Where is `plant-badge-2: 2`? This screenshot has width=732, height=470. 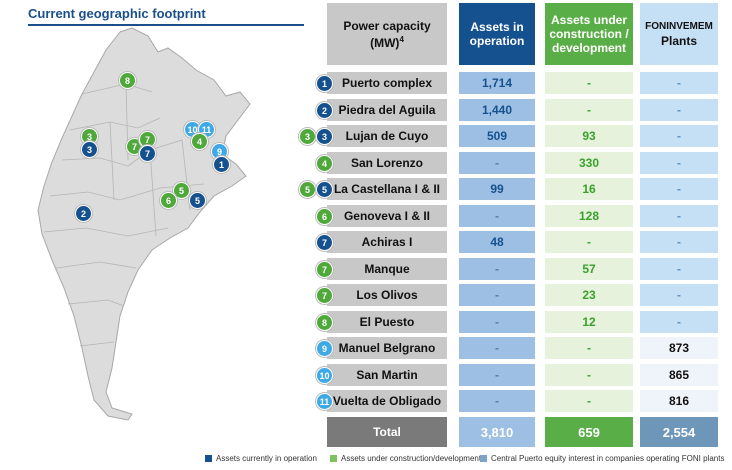
plant-badge-2: 2 is located at coordinates (324, 110).